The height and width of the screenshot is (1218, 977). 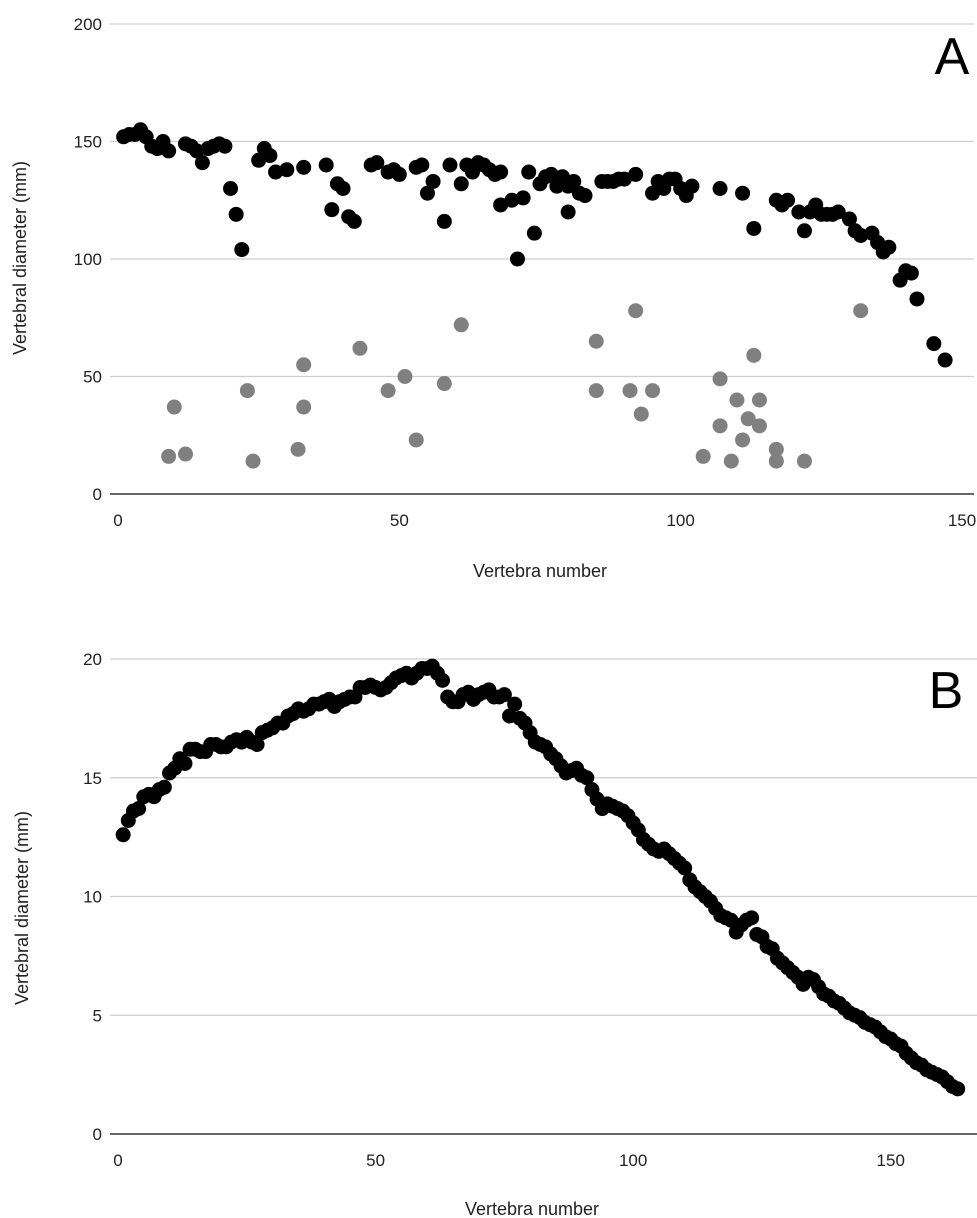 I want to click on panel-a-y-tick-labels: 0 50 100 150 200, so click(x=88, y=259).